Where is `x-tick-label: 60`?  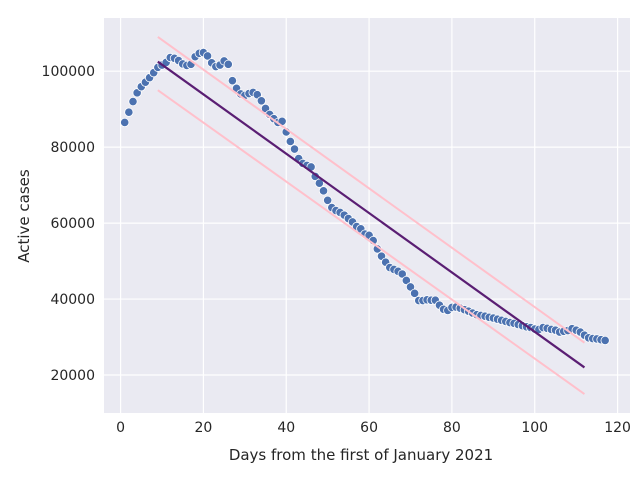
x-tick-label: 60 is located at coordinates (369, 428).